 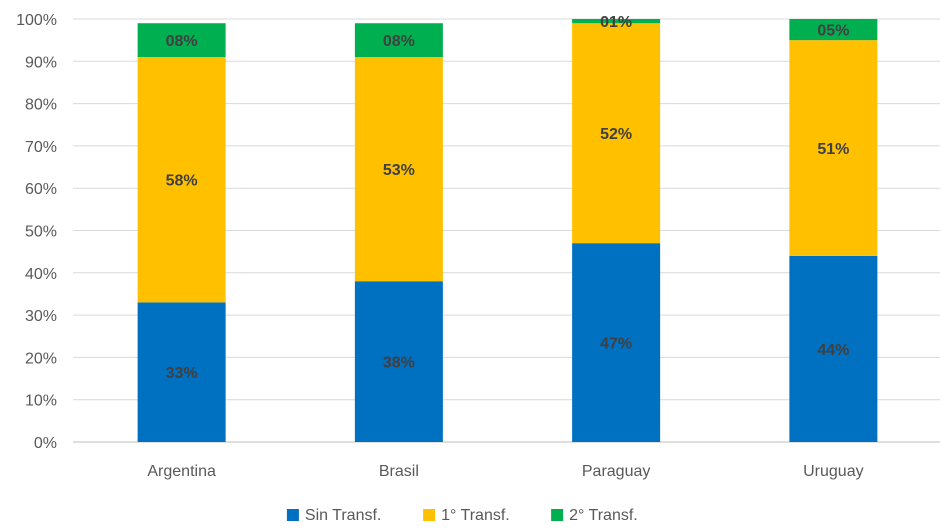 I want to click on legend-item: 2° Transf., so click(x=594, y=515).